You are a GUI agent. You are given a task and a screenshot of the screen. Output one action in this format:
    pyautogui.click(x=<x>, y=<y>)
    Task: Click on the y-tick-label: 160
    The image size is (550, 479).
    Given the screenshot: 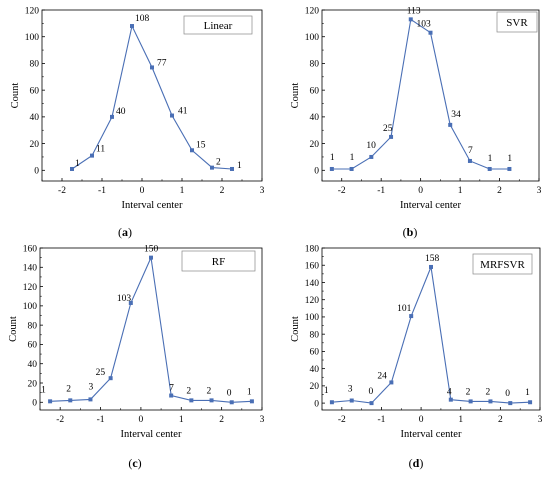 What is the action you would take?
    pyautogui.click(x=312, y=267)
    